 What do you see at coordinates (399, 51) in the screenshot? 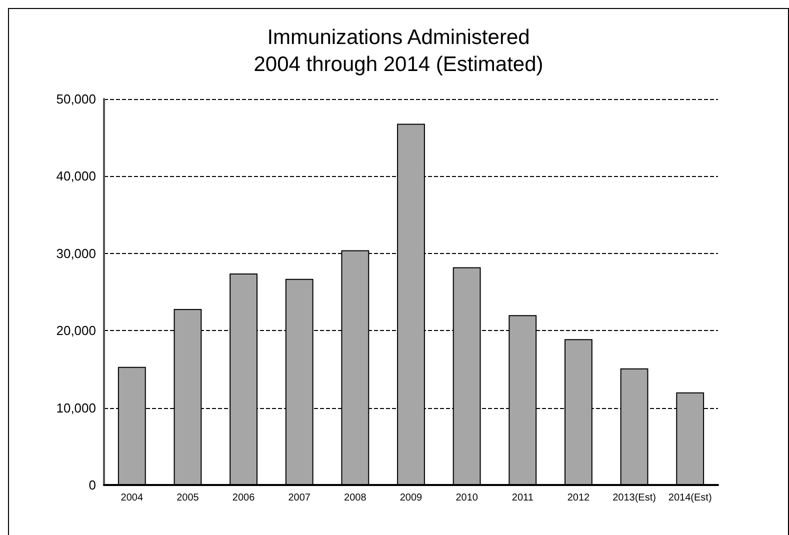
I see `chart-title: Immunizations Administered 2004 through 2014 (Estimated)` at bounding box center [399, 51].